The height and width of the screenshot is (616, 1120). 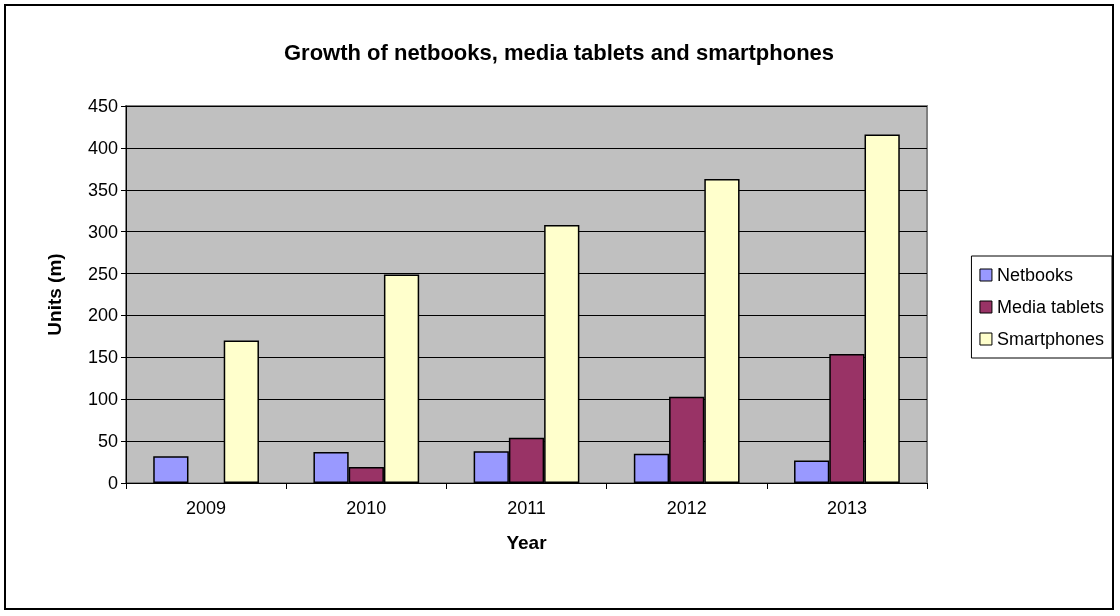 I want to click on x-tick-label: 2013, so click(x=846, y=508).